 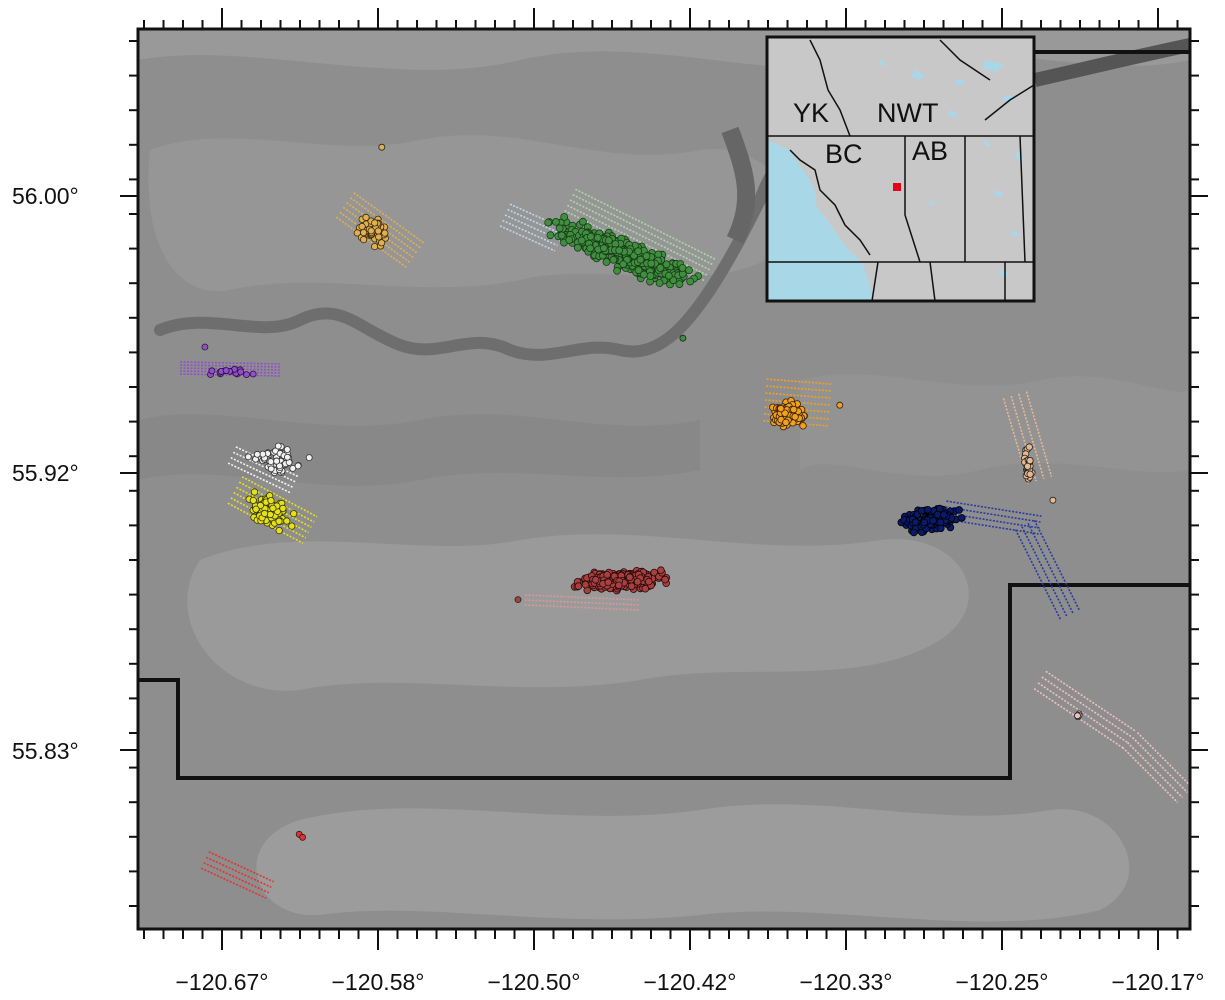 What do you see at coordinates (301, 835) in the screenshot?
I see `red-cluster` at bounding box center [301, 835].